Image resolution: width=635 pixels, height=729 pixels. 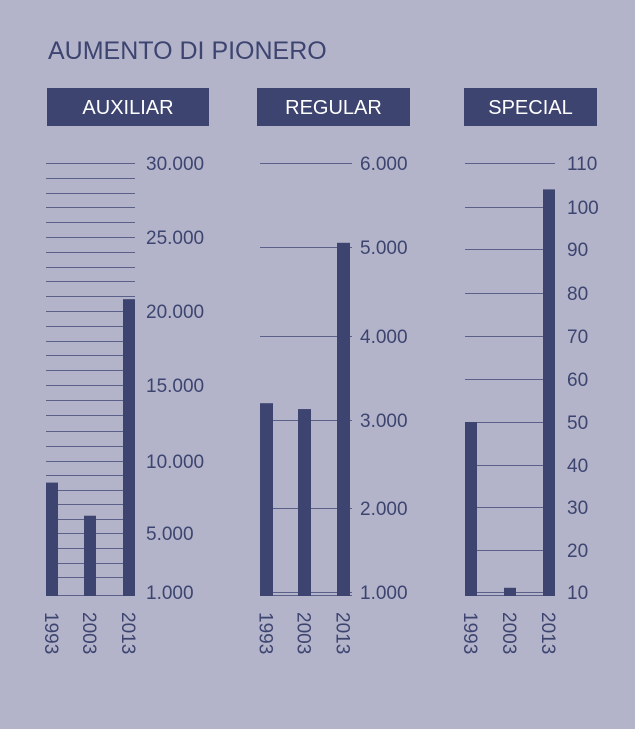 What do you see at coordinates (577, 380) in the screenshot?
I see `tick-label: 60` at bounding box center [577, 380].